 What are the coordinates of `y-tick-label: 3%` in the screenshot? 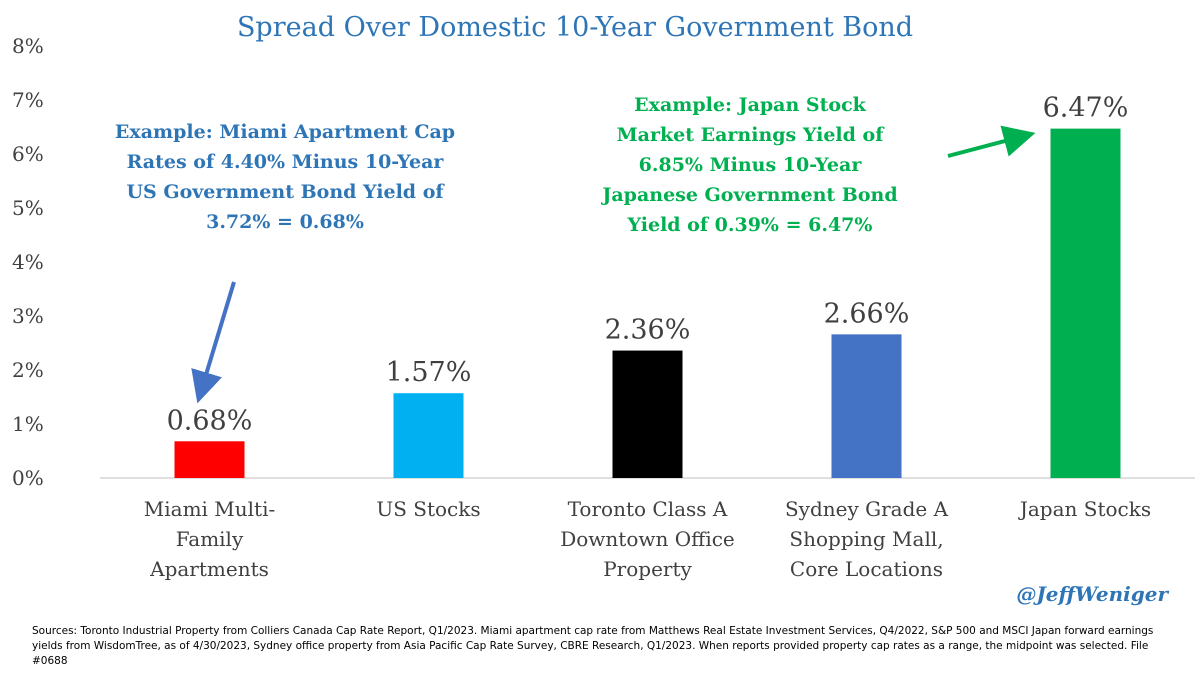 It's located at (28, 316).